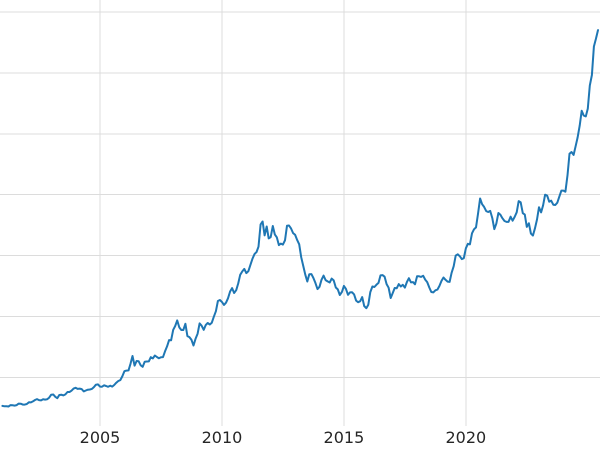 The height and width of the screenshot is (450, 600). Describe the element at coordinates (466, 437) in the screenshot. I see `x-tick-label: 2020` at that location.